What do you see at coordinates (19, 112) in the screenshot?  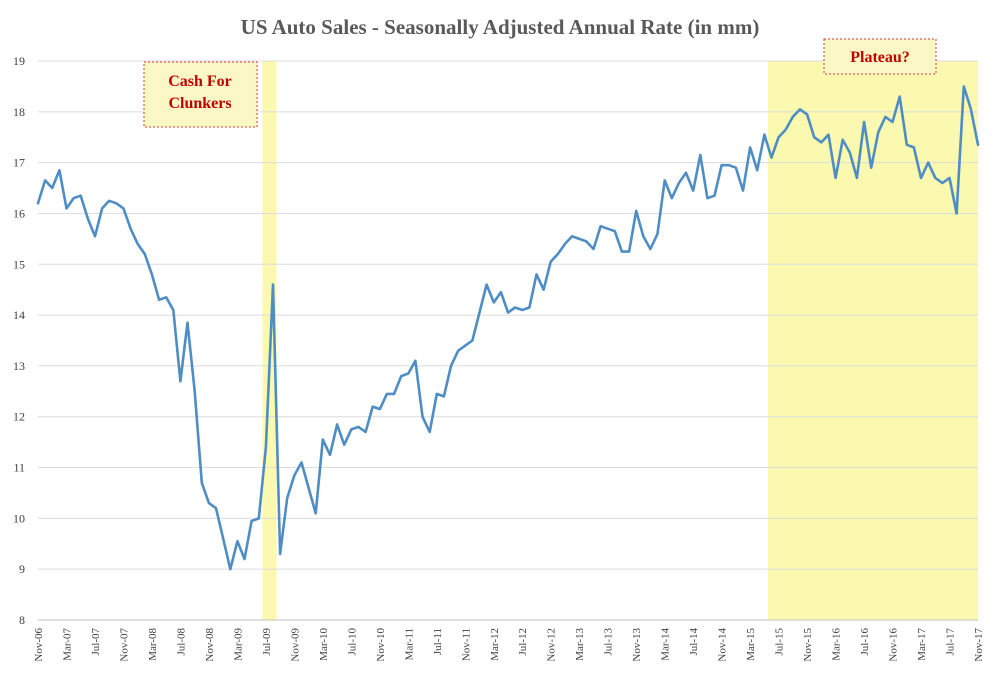 I see `y-tick-label: 18` at bounding box center [19, 112].